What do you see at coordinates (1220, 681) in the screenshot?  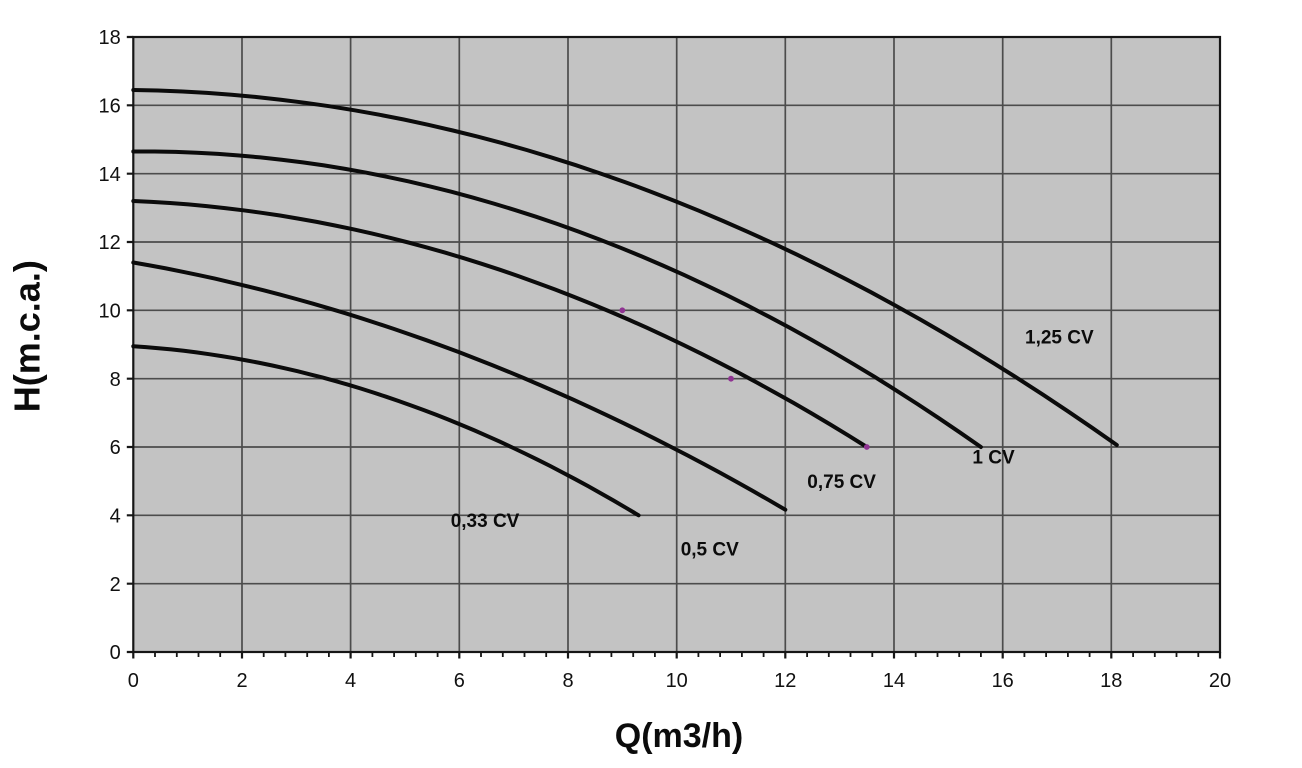 I see `svg-text: 20` at bounding box center [1220, 681].